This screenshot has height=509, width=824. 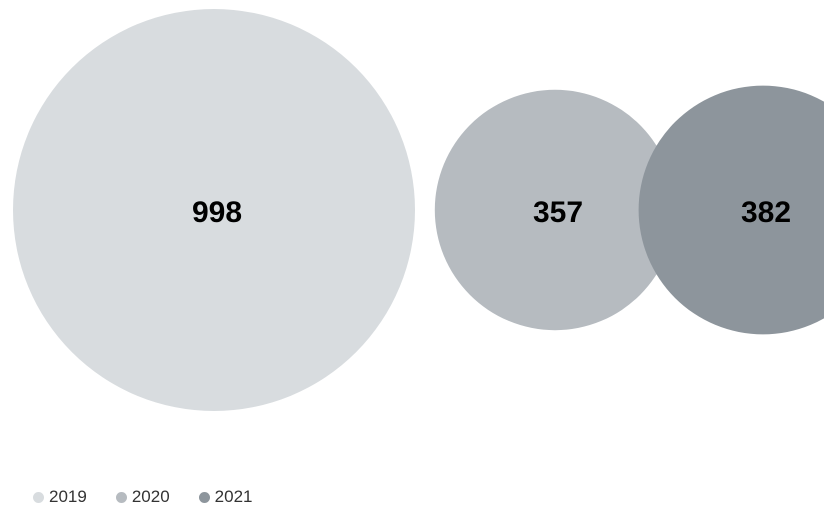 I want to click on legend-swatch-2019, so click(x=38, y=497).